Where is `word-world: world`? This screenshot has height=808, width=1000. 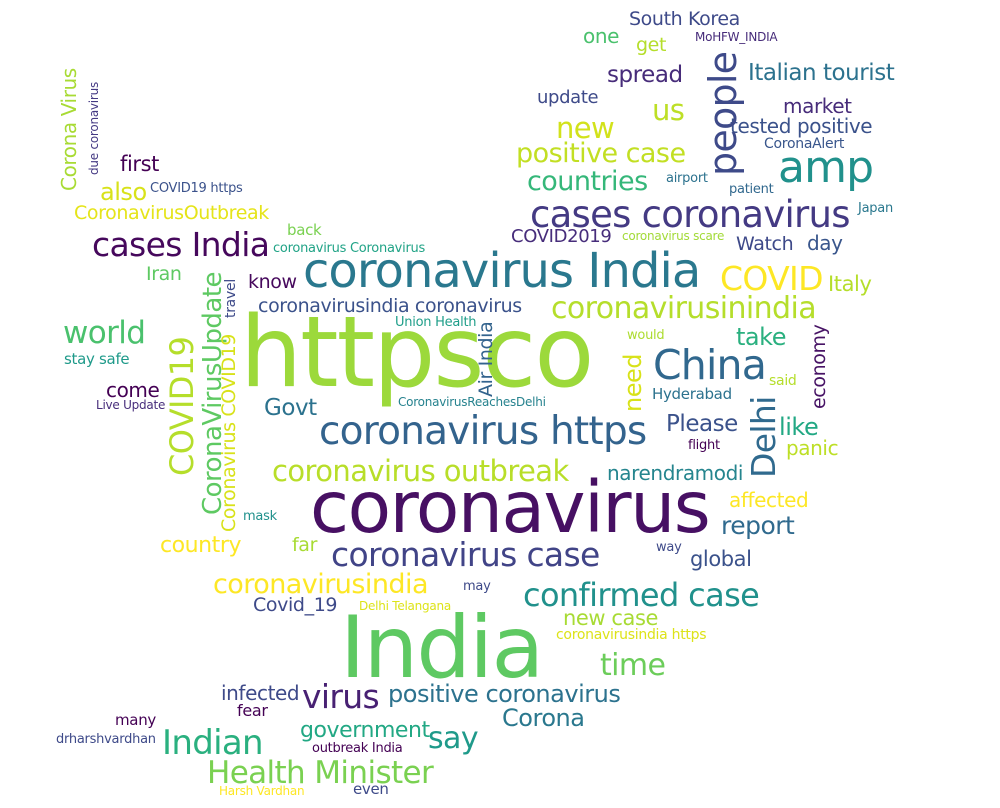
word-world: world is located at coordinates (104, 333).